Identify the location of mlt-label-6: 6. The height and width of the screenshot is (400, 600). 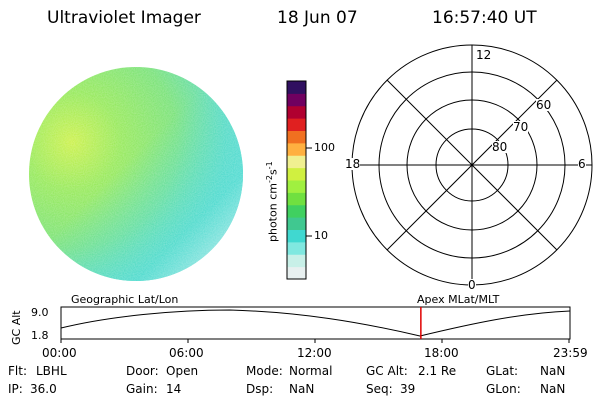
(582, 164).